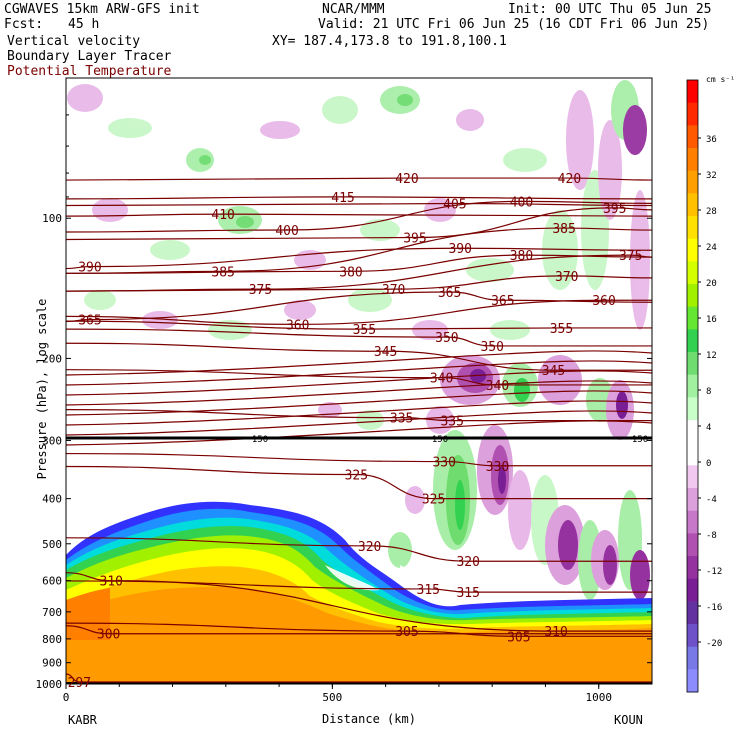  I want to click on isentrope-label: 410, so click(222, 215).